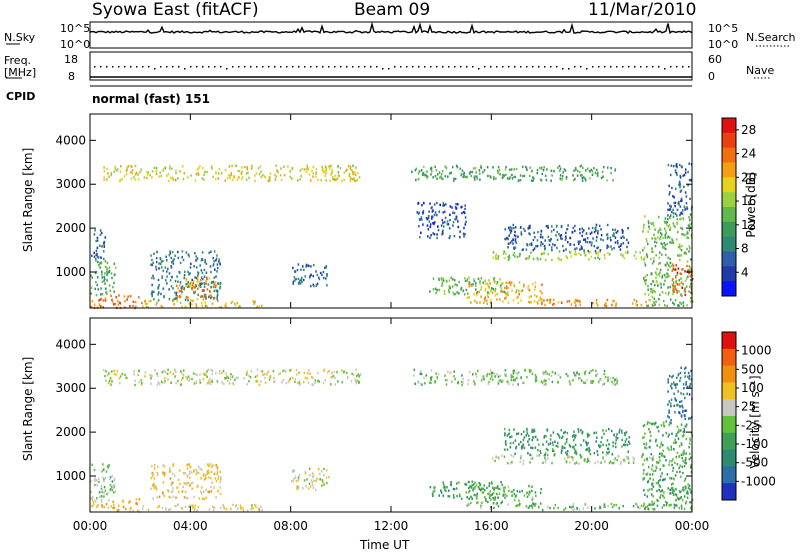 The height and width of the screenshot is (554, 800). Describe the element at coordinates (760, 70) in the screenshot. I see `nave-label: Nave` at that location.